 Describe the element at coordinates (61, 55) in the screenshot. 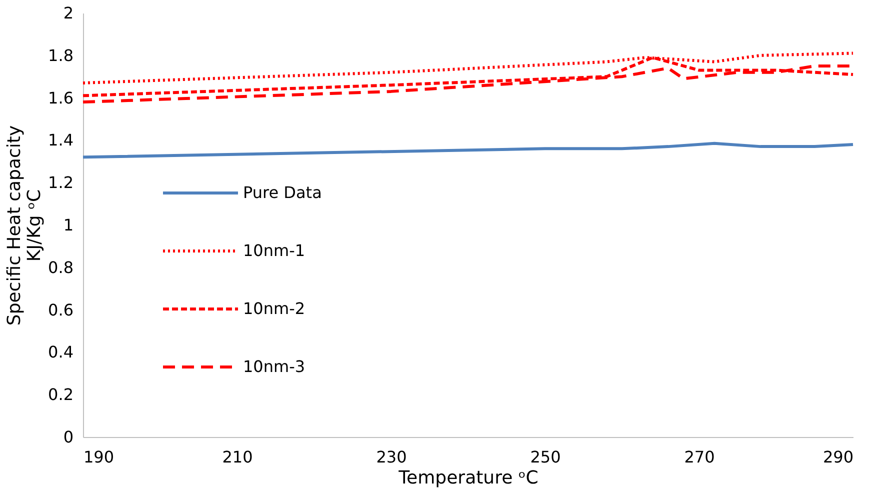

I see `y-tick-label: 1.8` at that location.